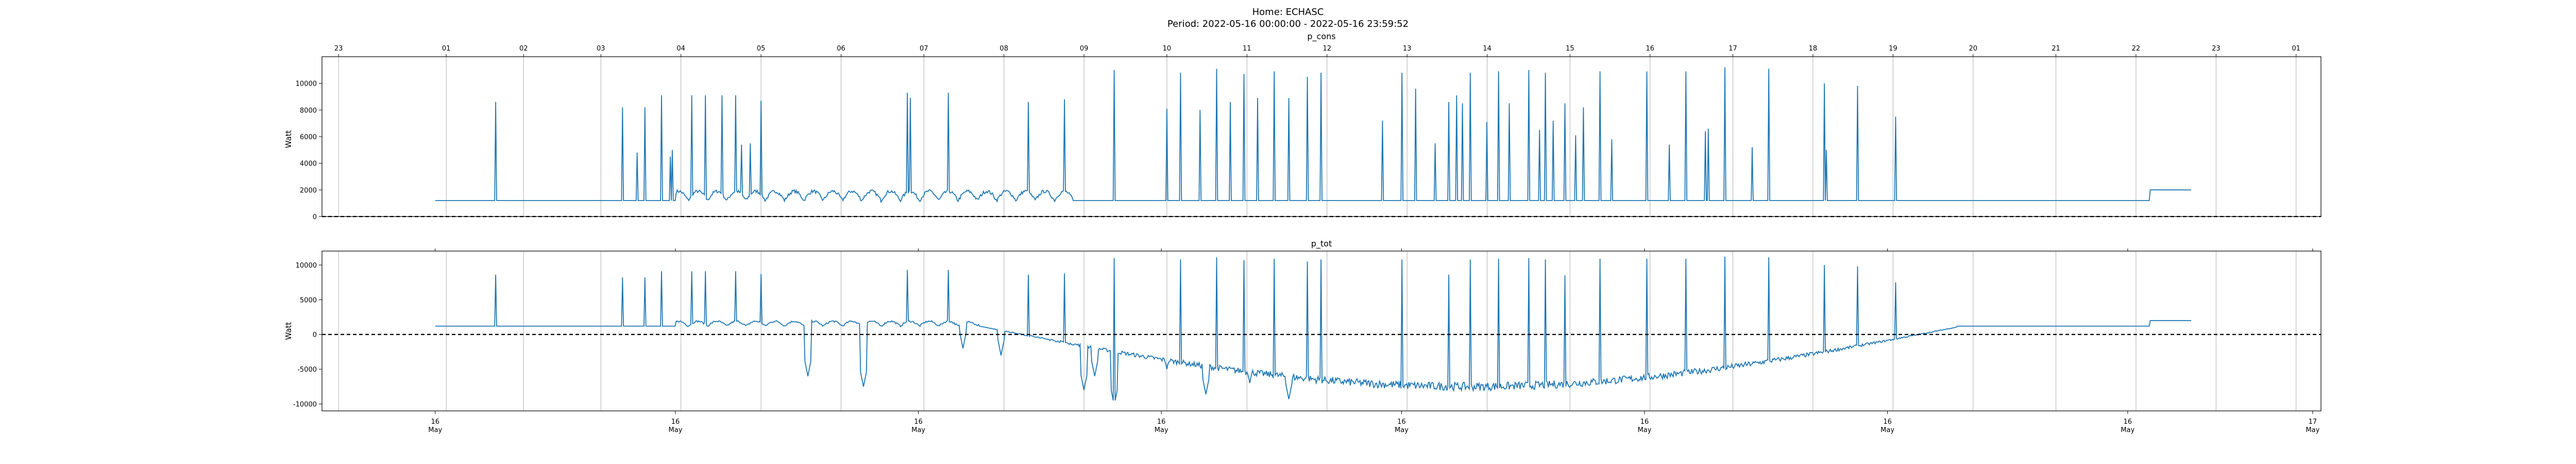 The height and width of the screenshot is (464, 2576). Describe the element at coordinates (1407, 49) in the screenshot. I see `p-cons-top-tick-label: 13` at that location.